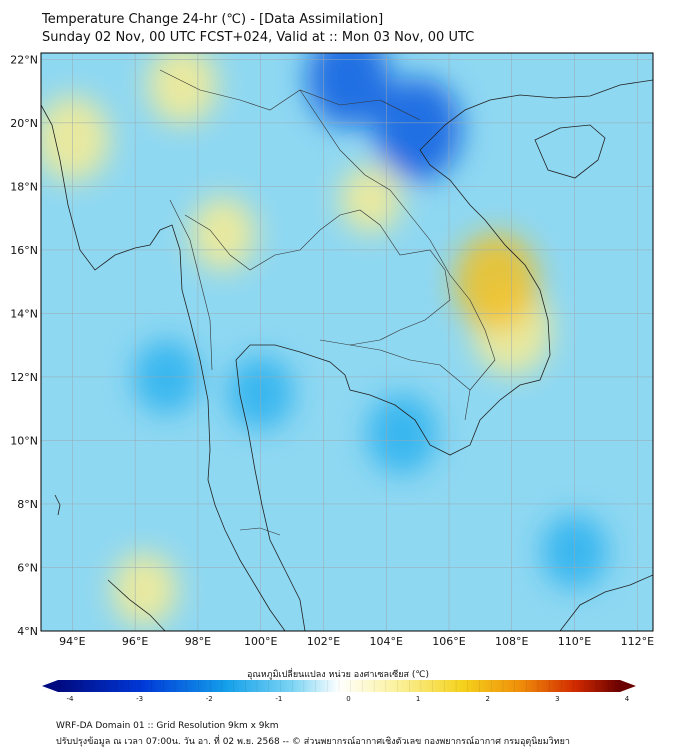  What do you see at coordinates (24, 186) in the screenshot?
I see `lat-tick-label: 18°N` at bounding box center [24, 186].